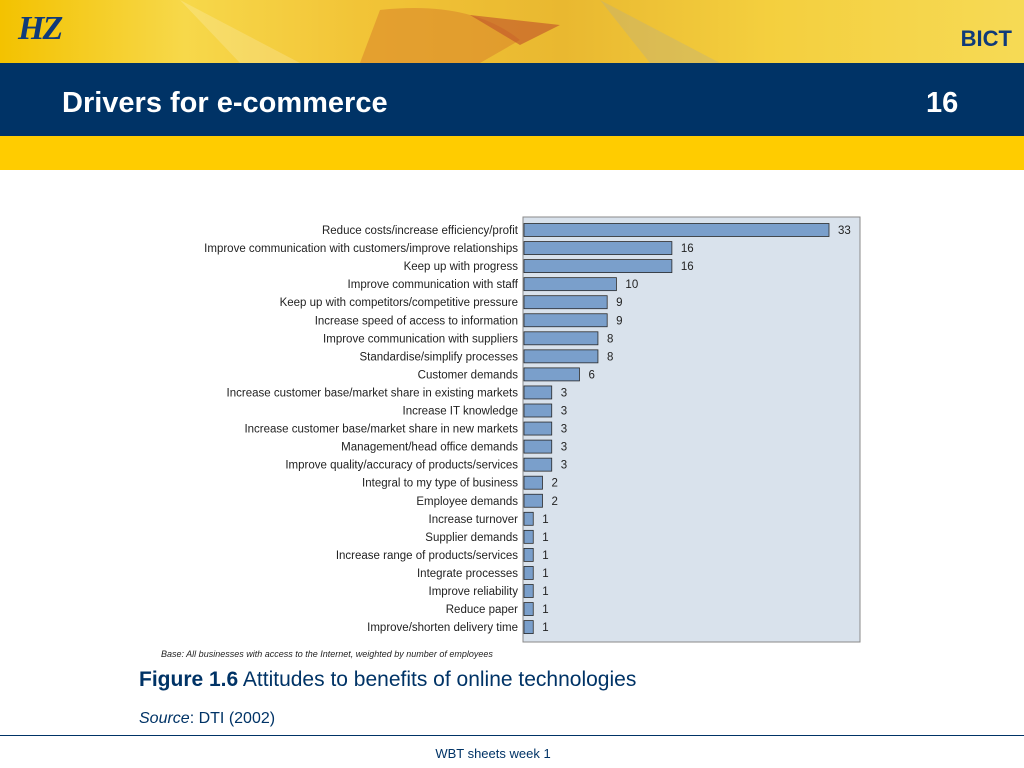 This screenshot has height=768, width=1024. I want to click on category-label: Integral to my type of business, so click(440, 484).